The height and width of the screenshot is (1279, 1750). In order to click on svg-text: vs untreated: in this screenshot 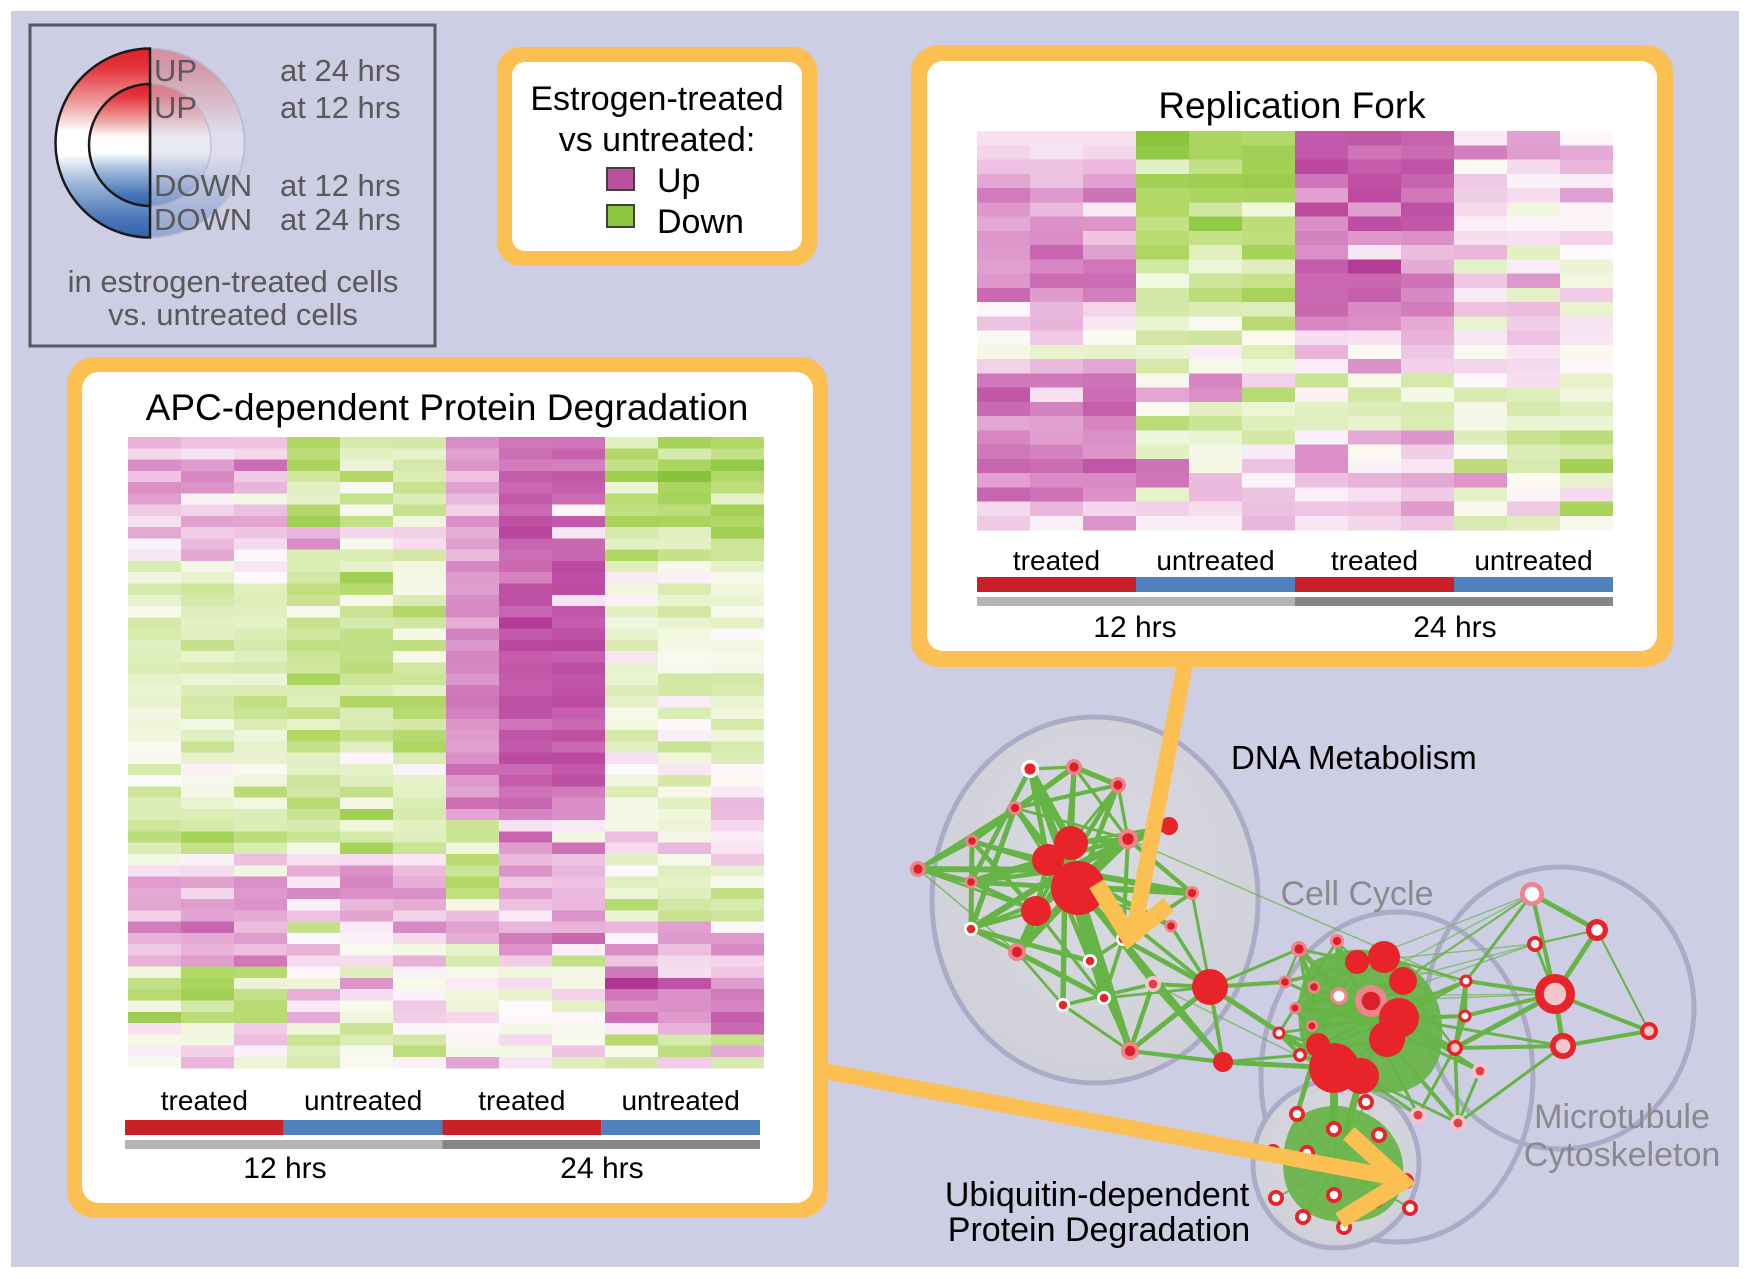, I will do `click(657, 140)`.